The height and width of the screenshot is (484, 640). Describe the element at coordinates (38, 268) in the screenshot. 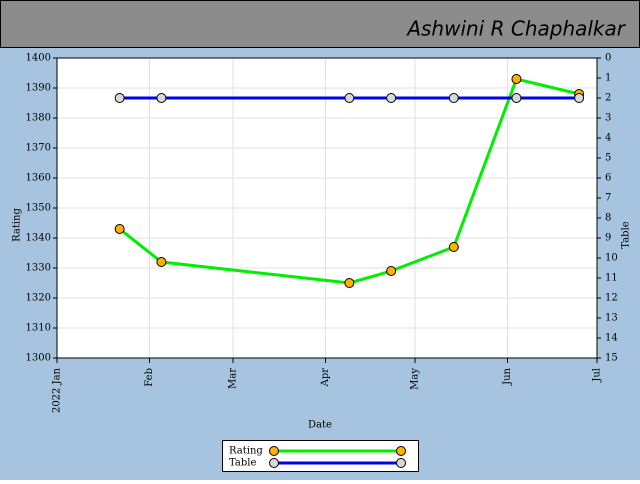

I see `y-tick-label: 1330` at that location.